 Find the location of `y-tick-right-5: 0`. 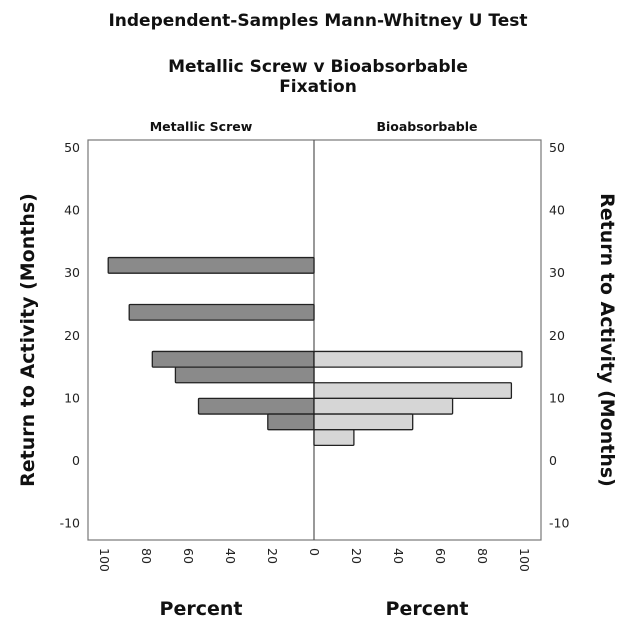

y-tick-right-5: 0 is located at coordinates (553, 460).